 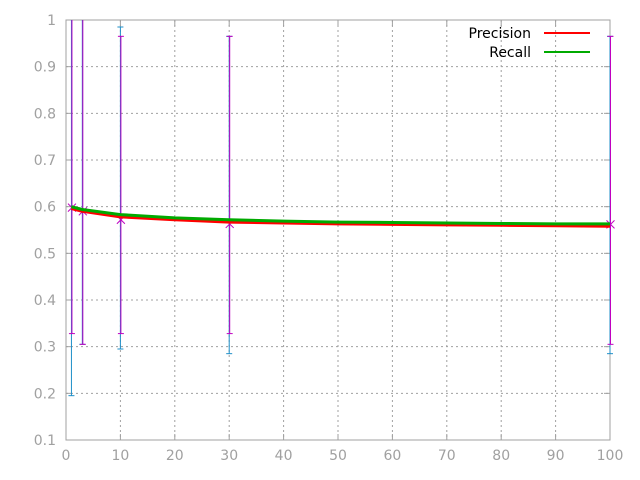 I want to click on y-tick-label: 0.9, so click(x=45, y=68).